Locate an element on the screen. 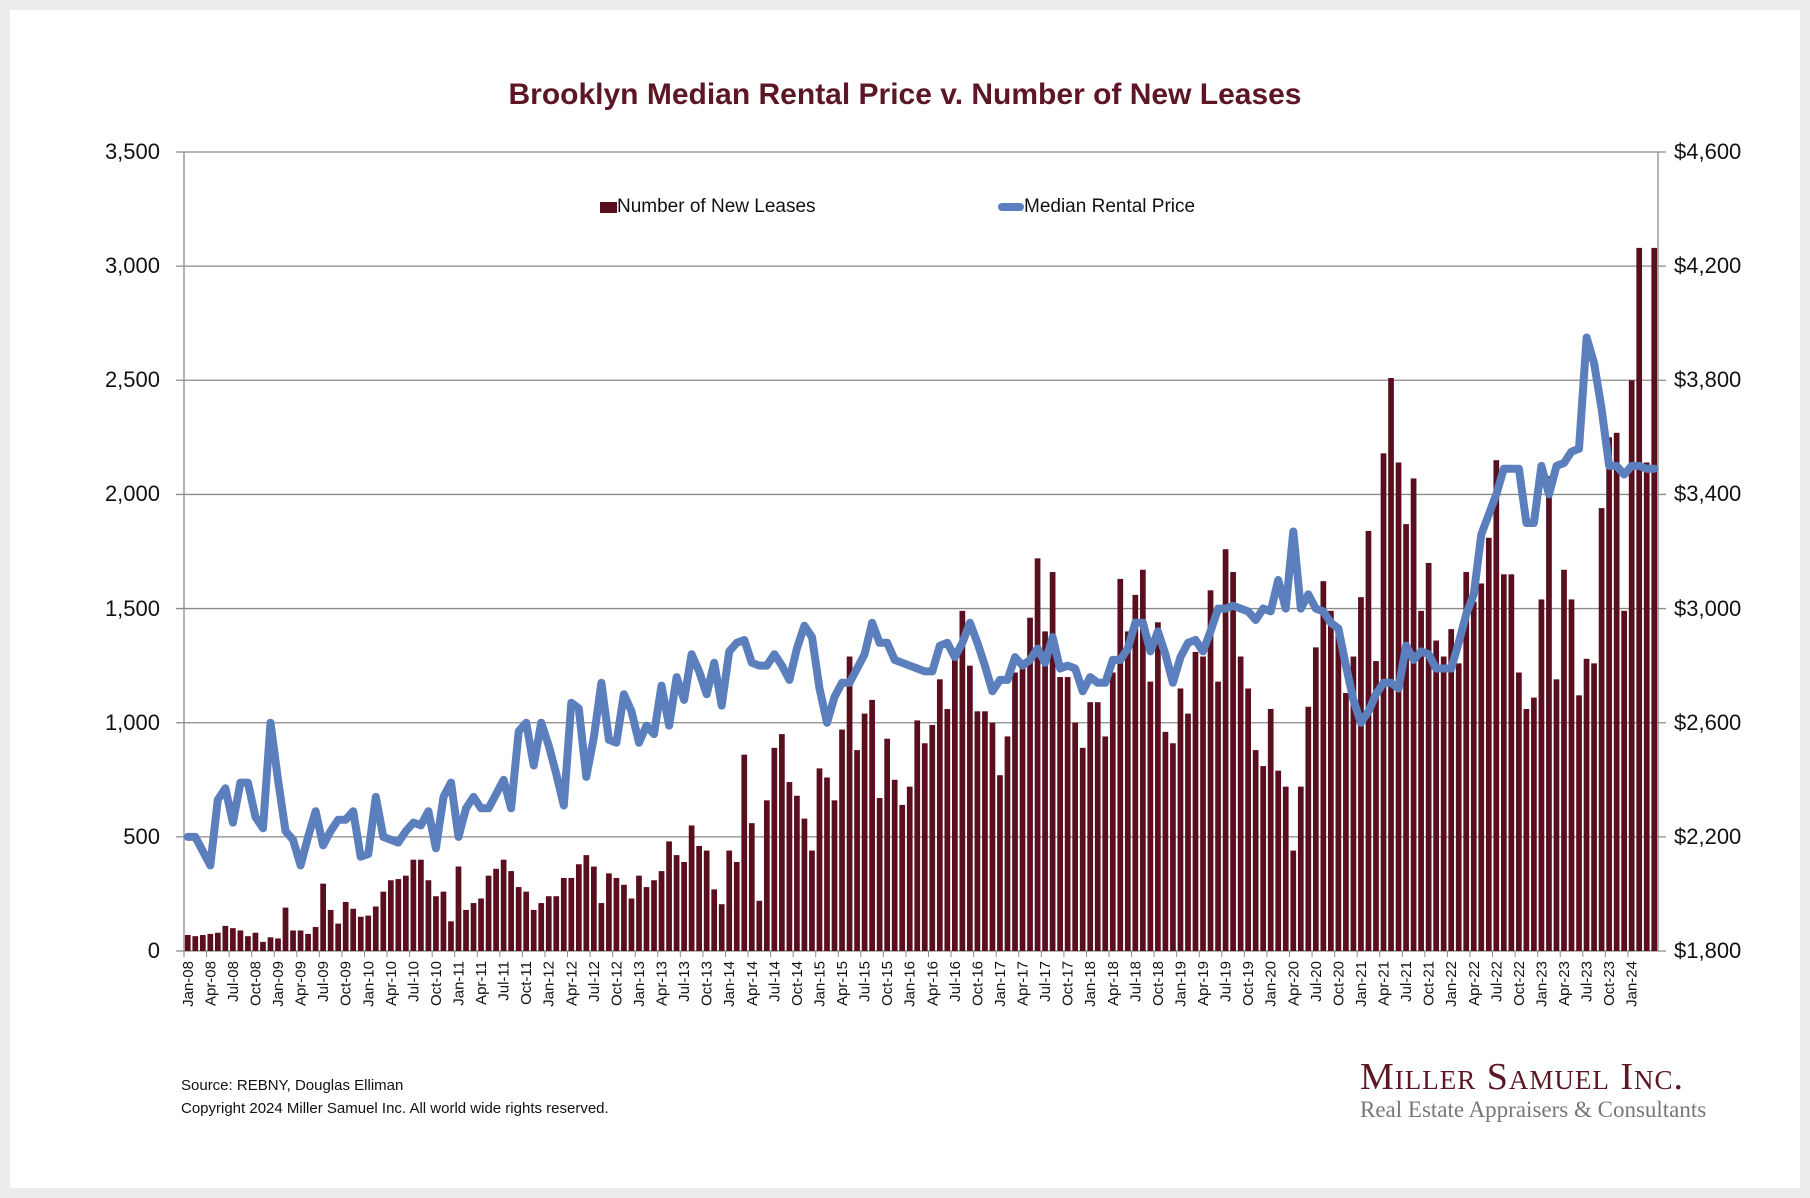 Image resolution: width=1810 pixels, height=1198 pixels. x-tick-label: Jan-19 is located at coordinates (1180, 984).